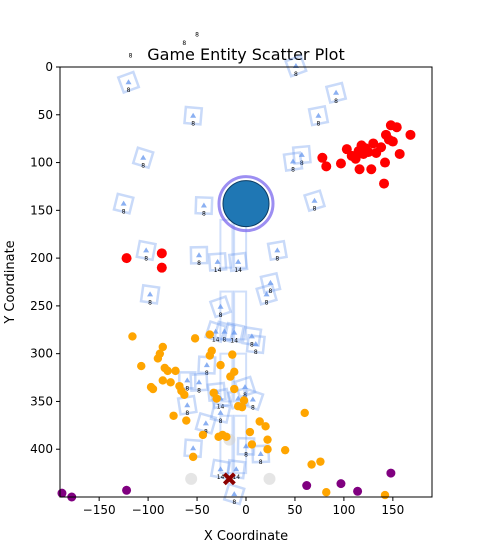 The width and height of the screenshot is (480, 560). Describe the element at coordinates (269, 478) in the screenshot. I see `gray-point` at that location.